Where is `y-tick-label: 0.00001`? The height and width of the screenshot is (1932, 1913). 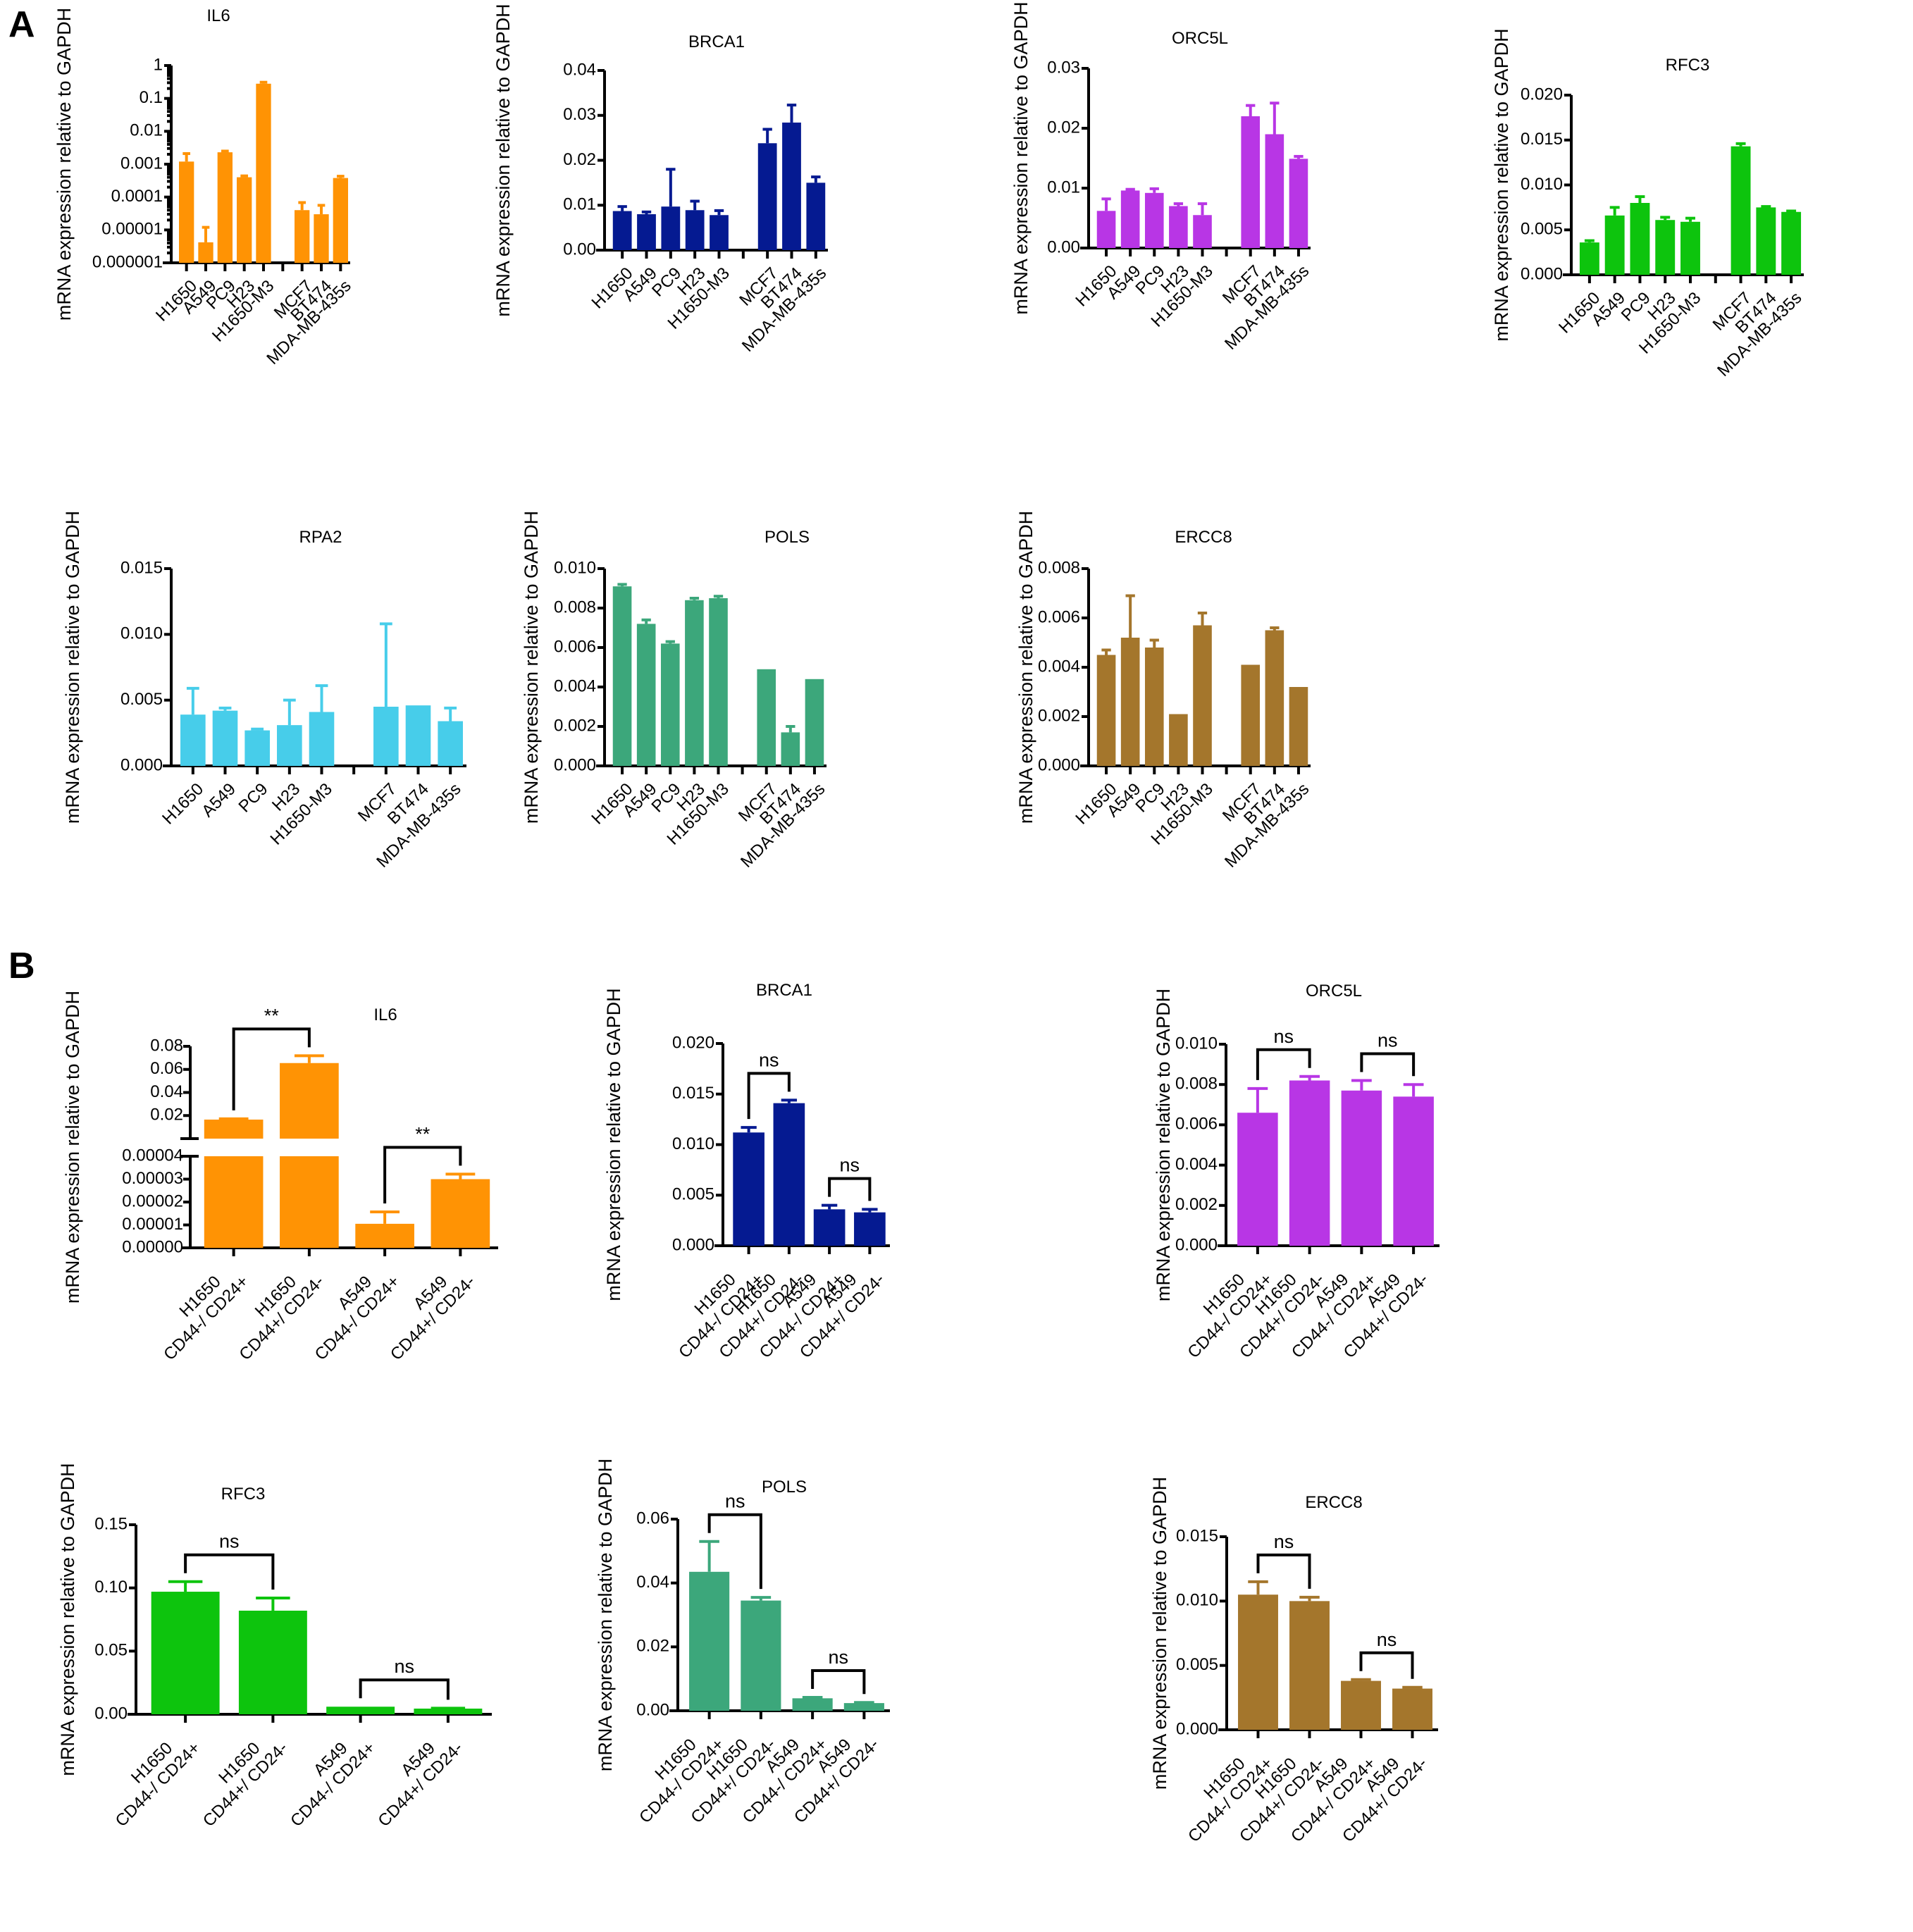
y-tick-label: 0.00001 is located at coordinates (152, 1224).